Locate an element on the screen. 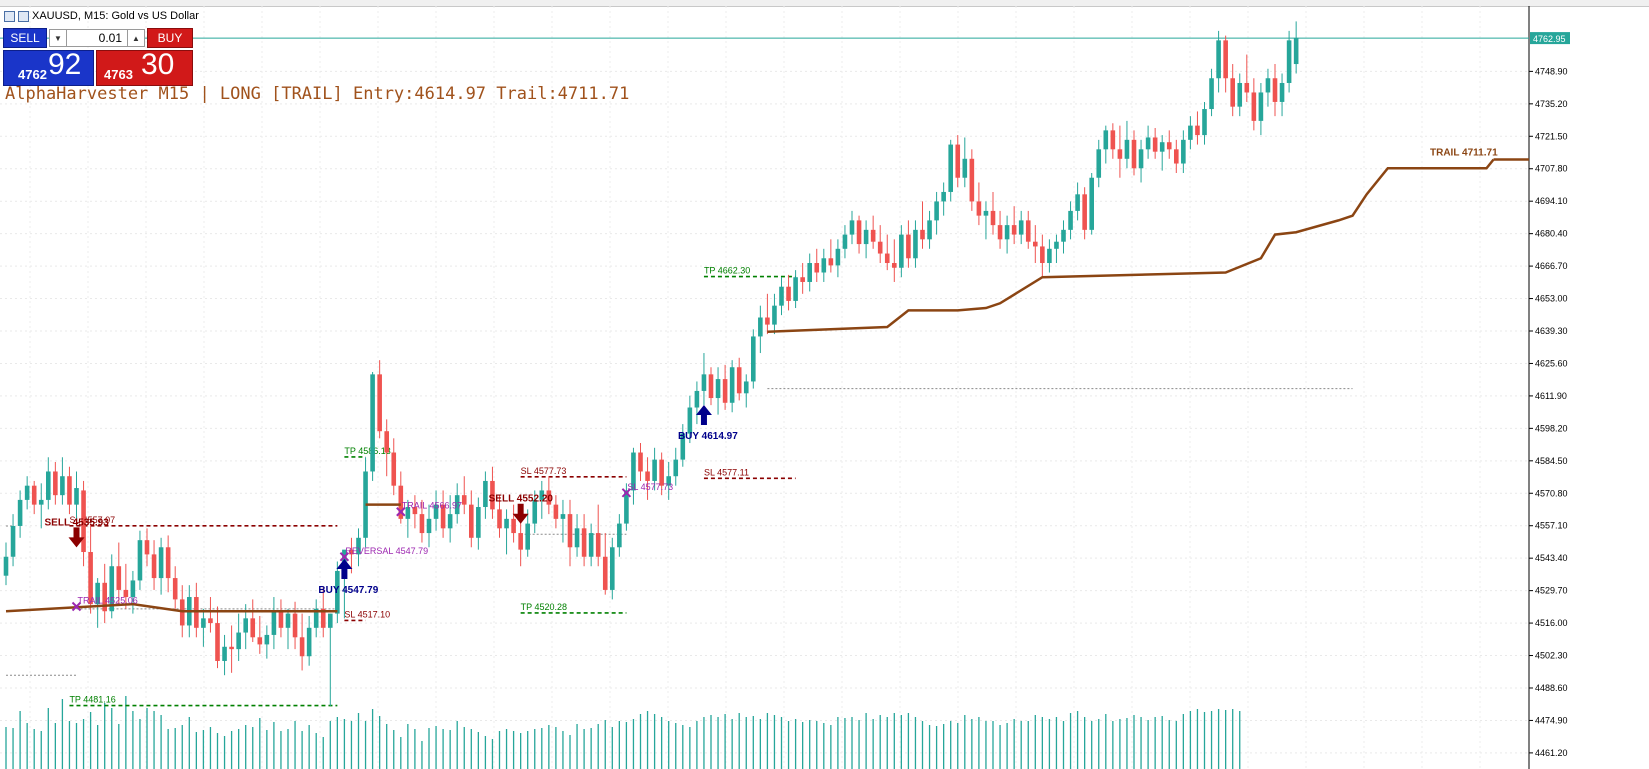  price-tick-label: 4557.10 is located at coordinates (1551, 526).